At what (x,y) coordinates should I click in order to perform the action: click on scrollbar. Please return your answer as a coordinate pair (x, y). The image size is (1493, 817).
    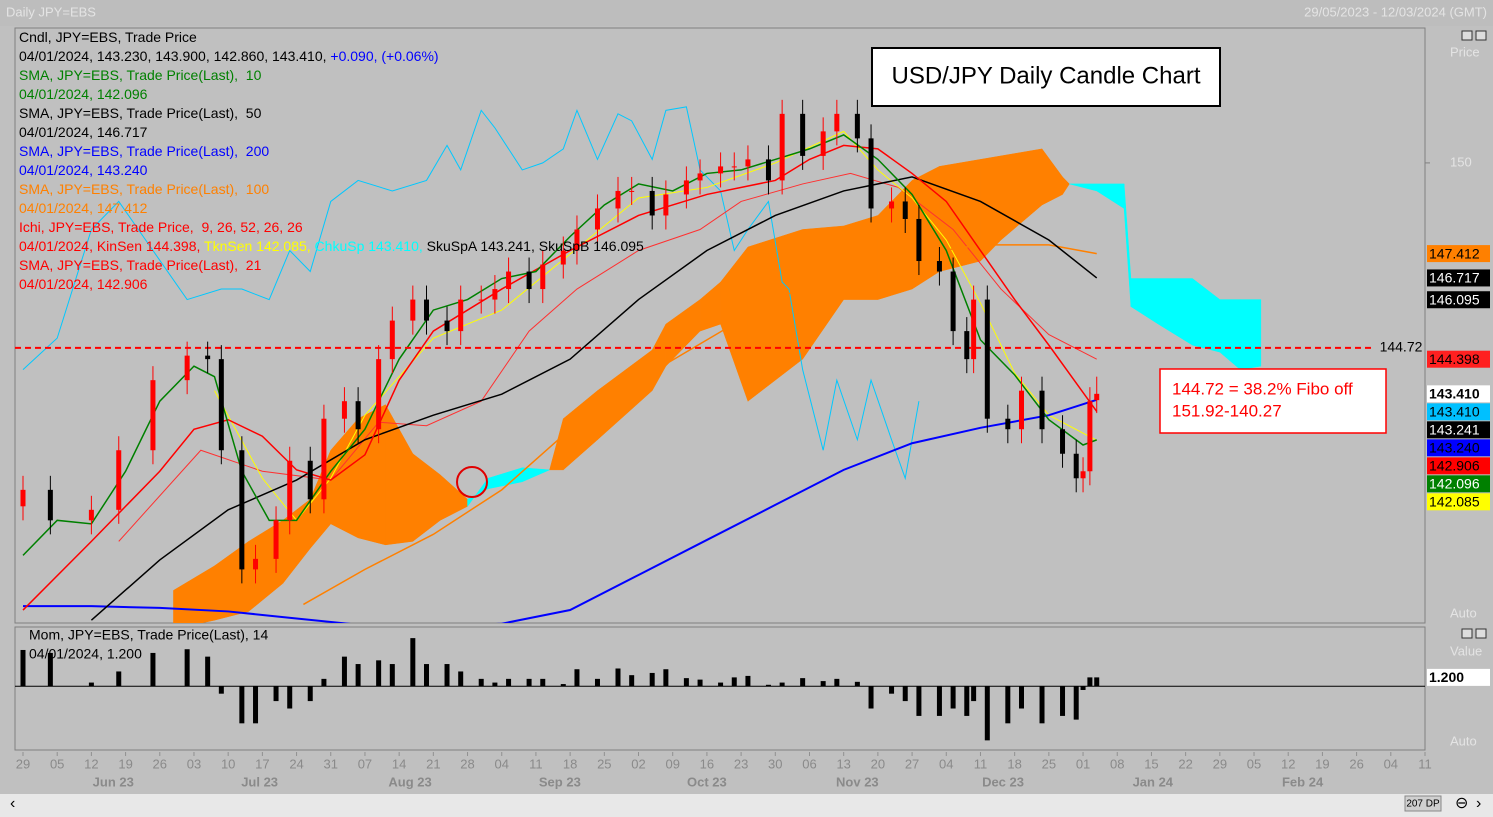
    Looking at the image, I should click on (746, 805).